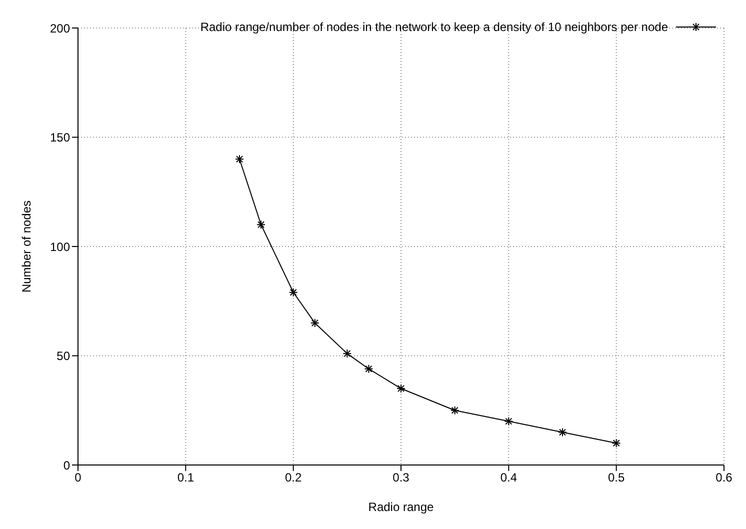 This screenshot has width=746, height=529. What do you see at coordinates (434, 27) in the screenshot?
I see `legend-label: Radio range/number of nodes in the network to keep a density of 10 neighbors per node` at bounding box center [434, 27].